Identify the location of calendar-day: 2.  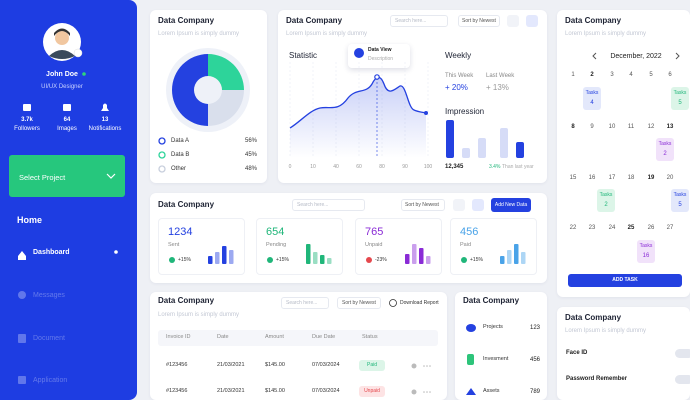
(592, 75).